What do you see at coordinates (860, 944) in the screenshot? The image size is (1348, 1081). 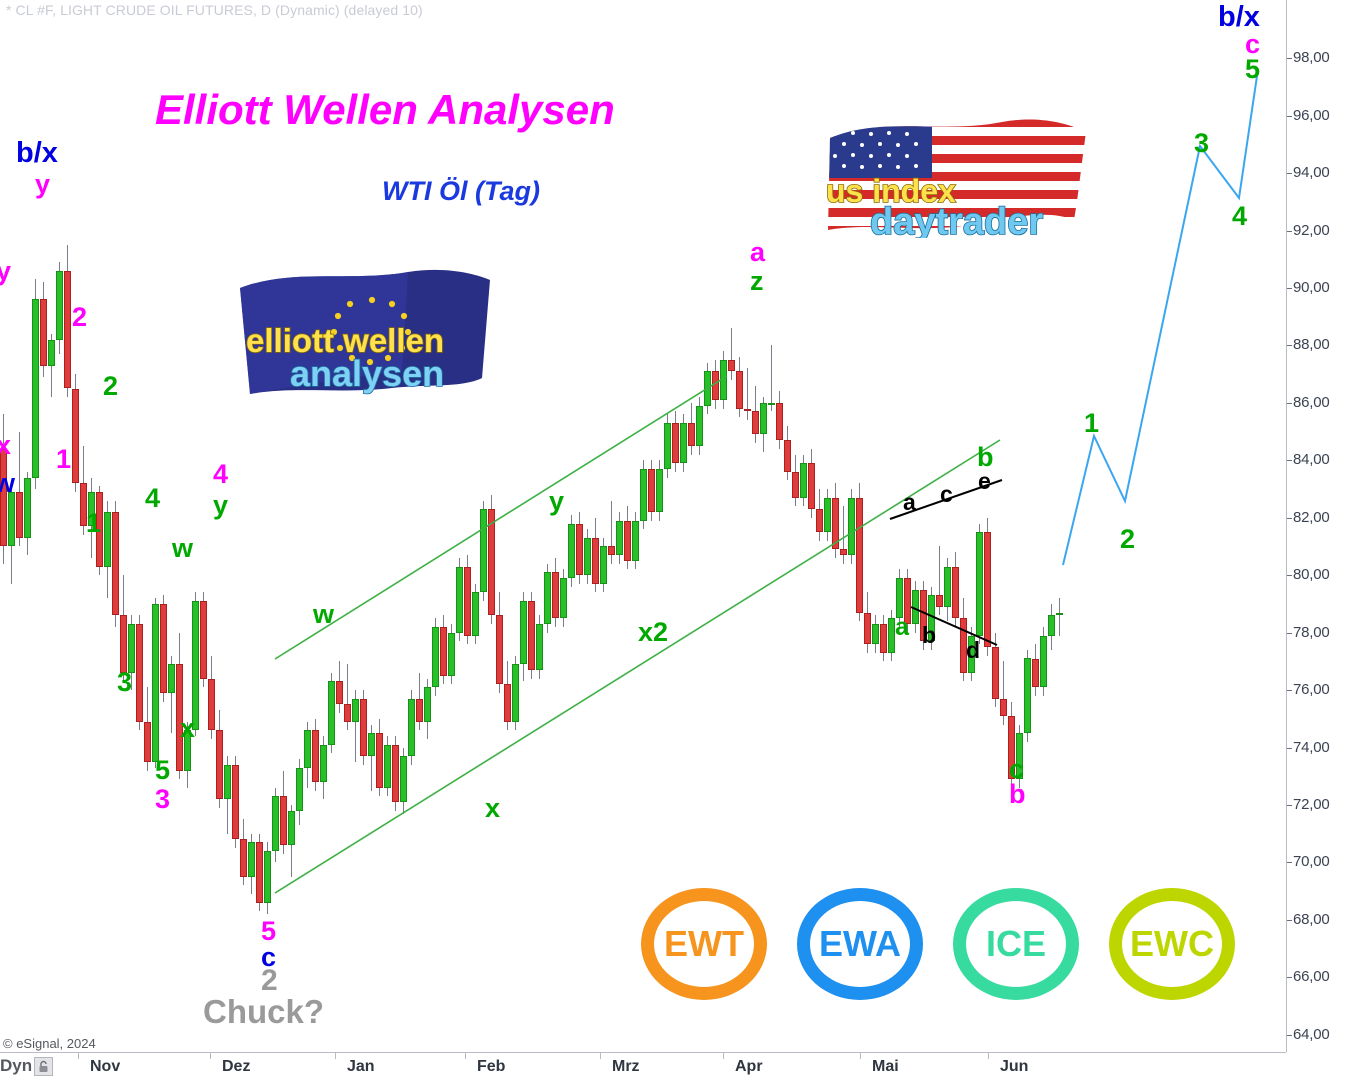 I see `badge-logo-ewa: EWA` at bounding box center [860, 944].